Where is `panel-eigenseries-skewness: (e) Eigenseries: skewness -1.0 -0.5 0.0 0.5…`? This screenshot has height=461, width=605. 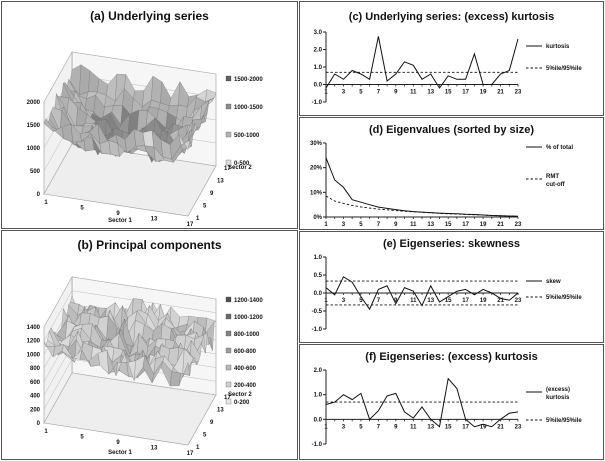 panel-eigenseries-skewness: (e) Eigenseries: skewness -1.0 -0.5 0.0 0.5… is located at coordinates (451, 287).